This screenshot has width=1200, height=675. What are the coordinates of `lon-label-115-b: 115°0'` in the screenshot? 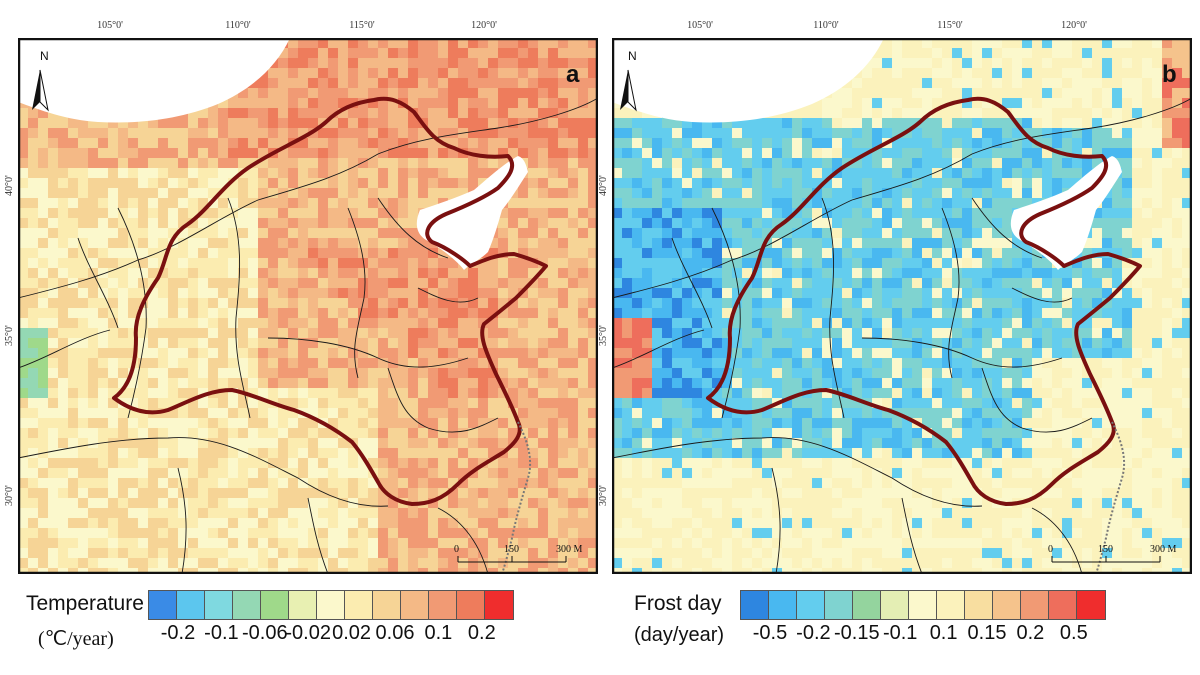 It's located at (950, 25).